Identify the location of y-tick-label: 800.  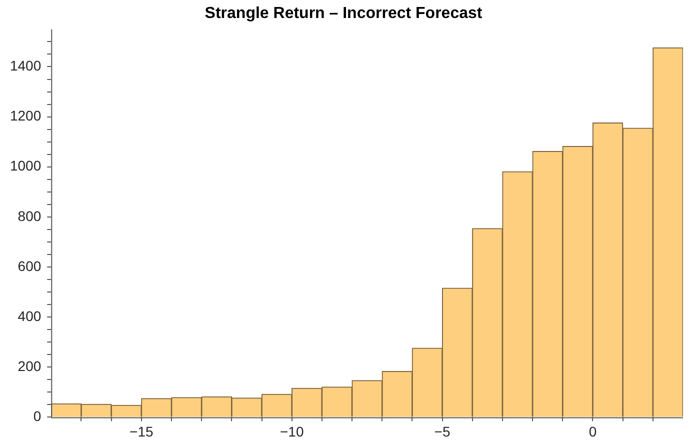
(30, 216).